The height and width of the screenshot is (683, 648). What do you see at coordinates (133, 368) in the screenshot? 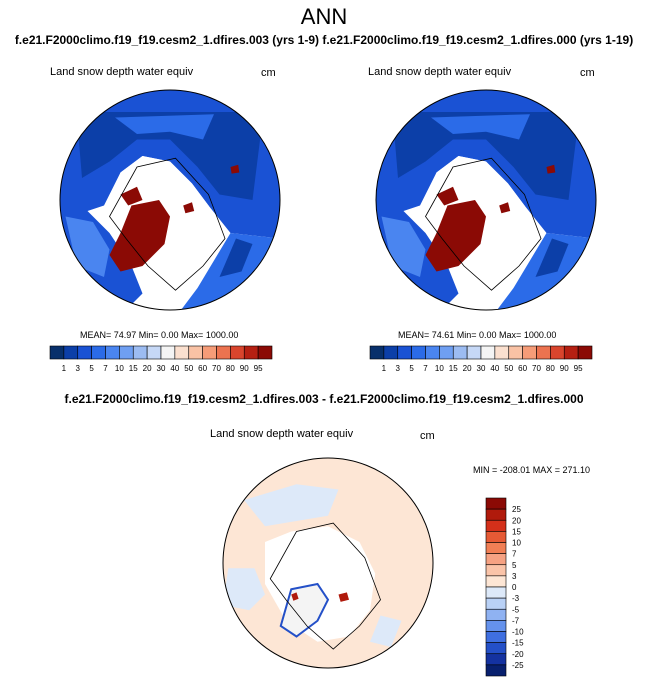
I see `panel1-colorbar-tick-5: 15` at bounding box center [133, 368].